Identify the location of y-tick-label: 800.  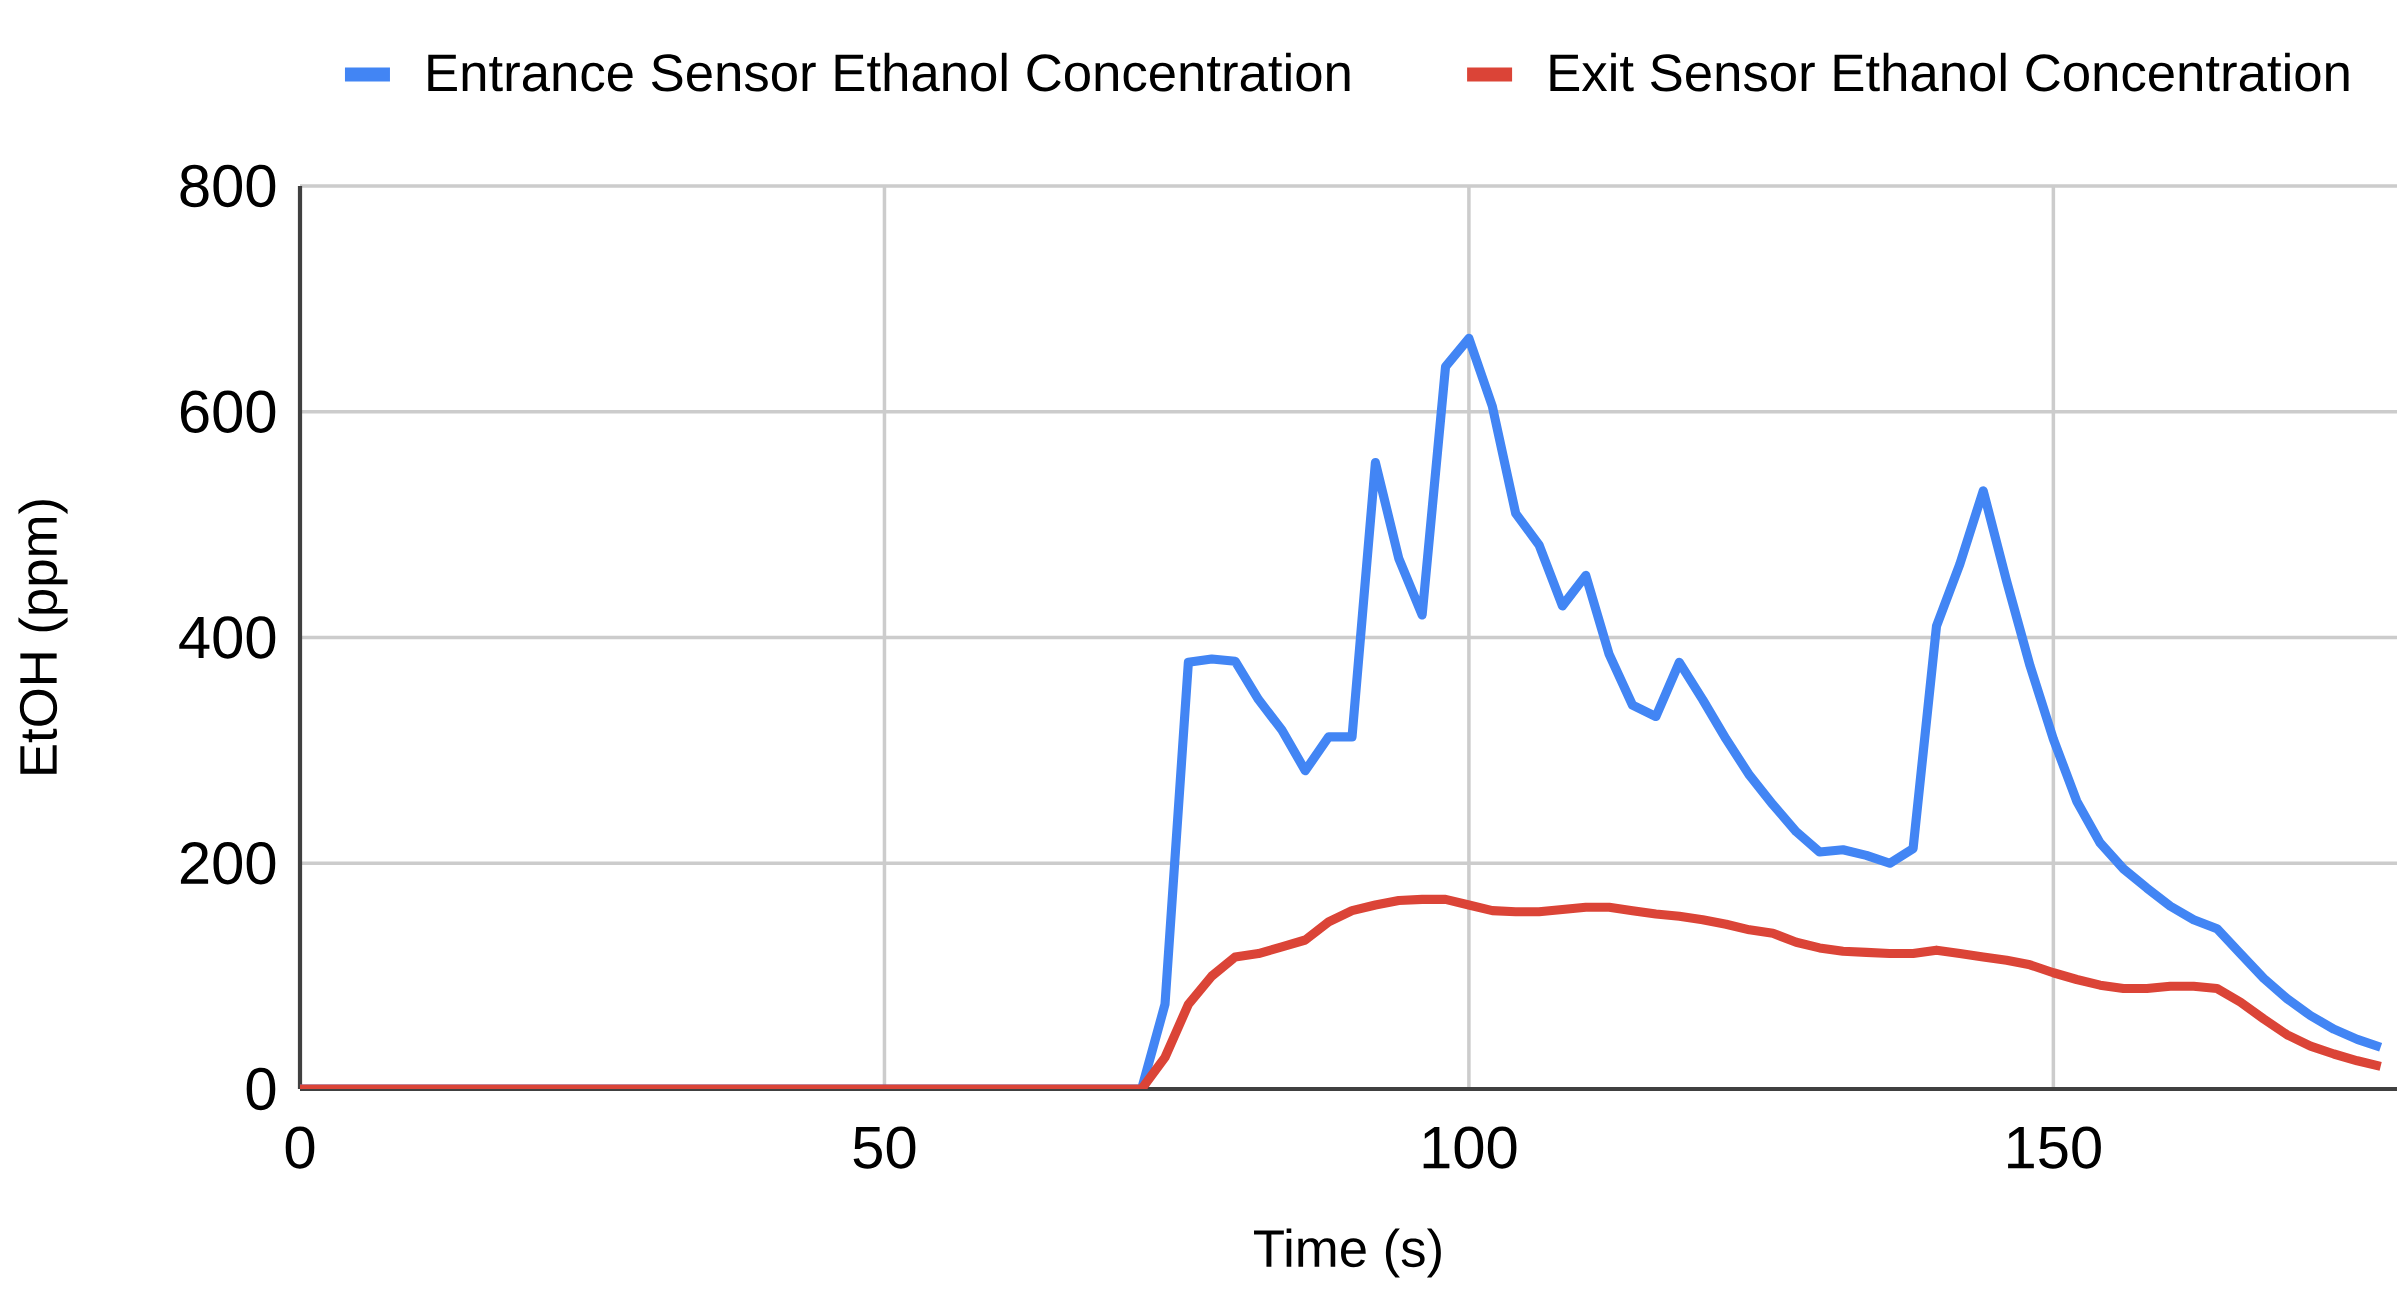
(228, 186).